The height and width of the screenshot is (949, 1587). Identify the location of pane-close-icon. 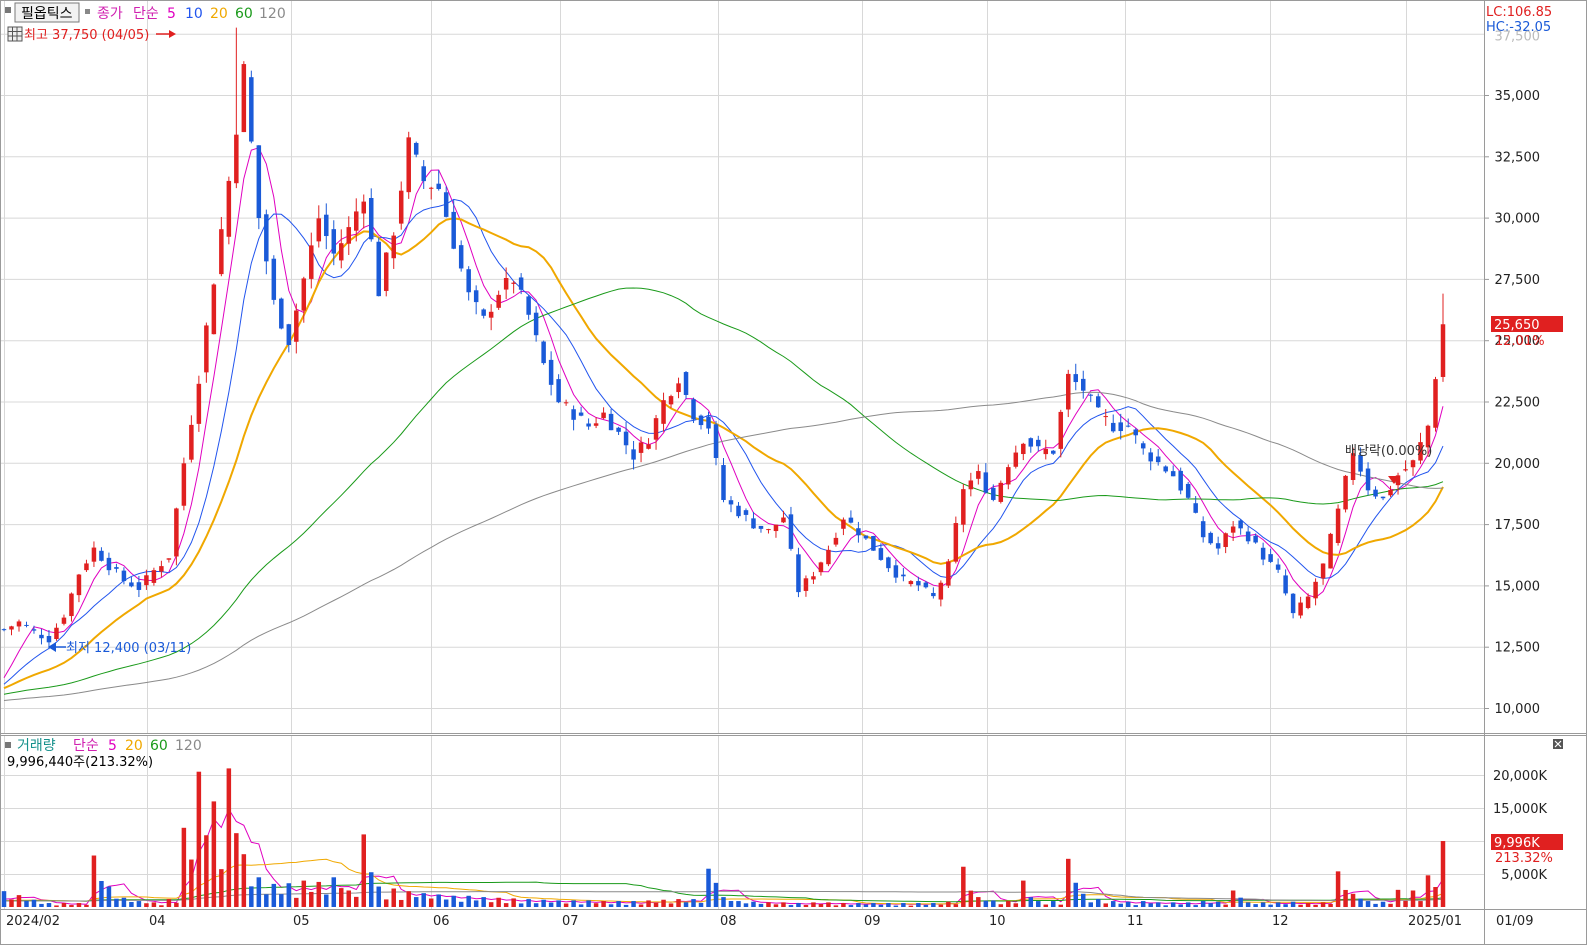
(1558, 744).